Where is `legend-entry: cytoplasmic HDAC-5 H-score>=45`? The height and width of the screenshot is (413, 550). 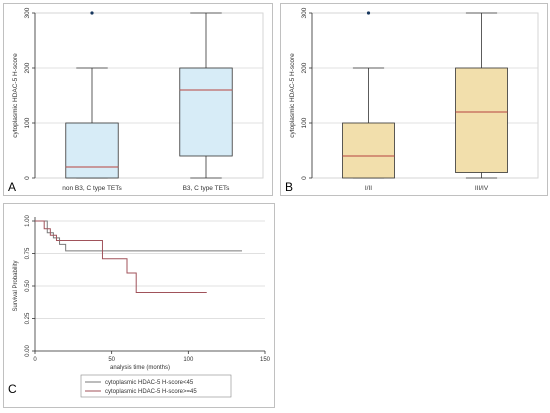 legend-entry: cytoplasmic HDAC-5 H-score>=45 is located at coordinates (151, 392).